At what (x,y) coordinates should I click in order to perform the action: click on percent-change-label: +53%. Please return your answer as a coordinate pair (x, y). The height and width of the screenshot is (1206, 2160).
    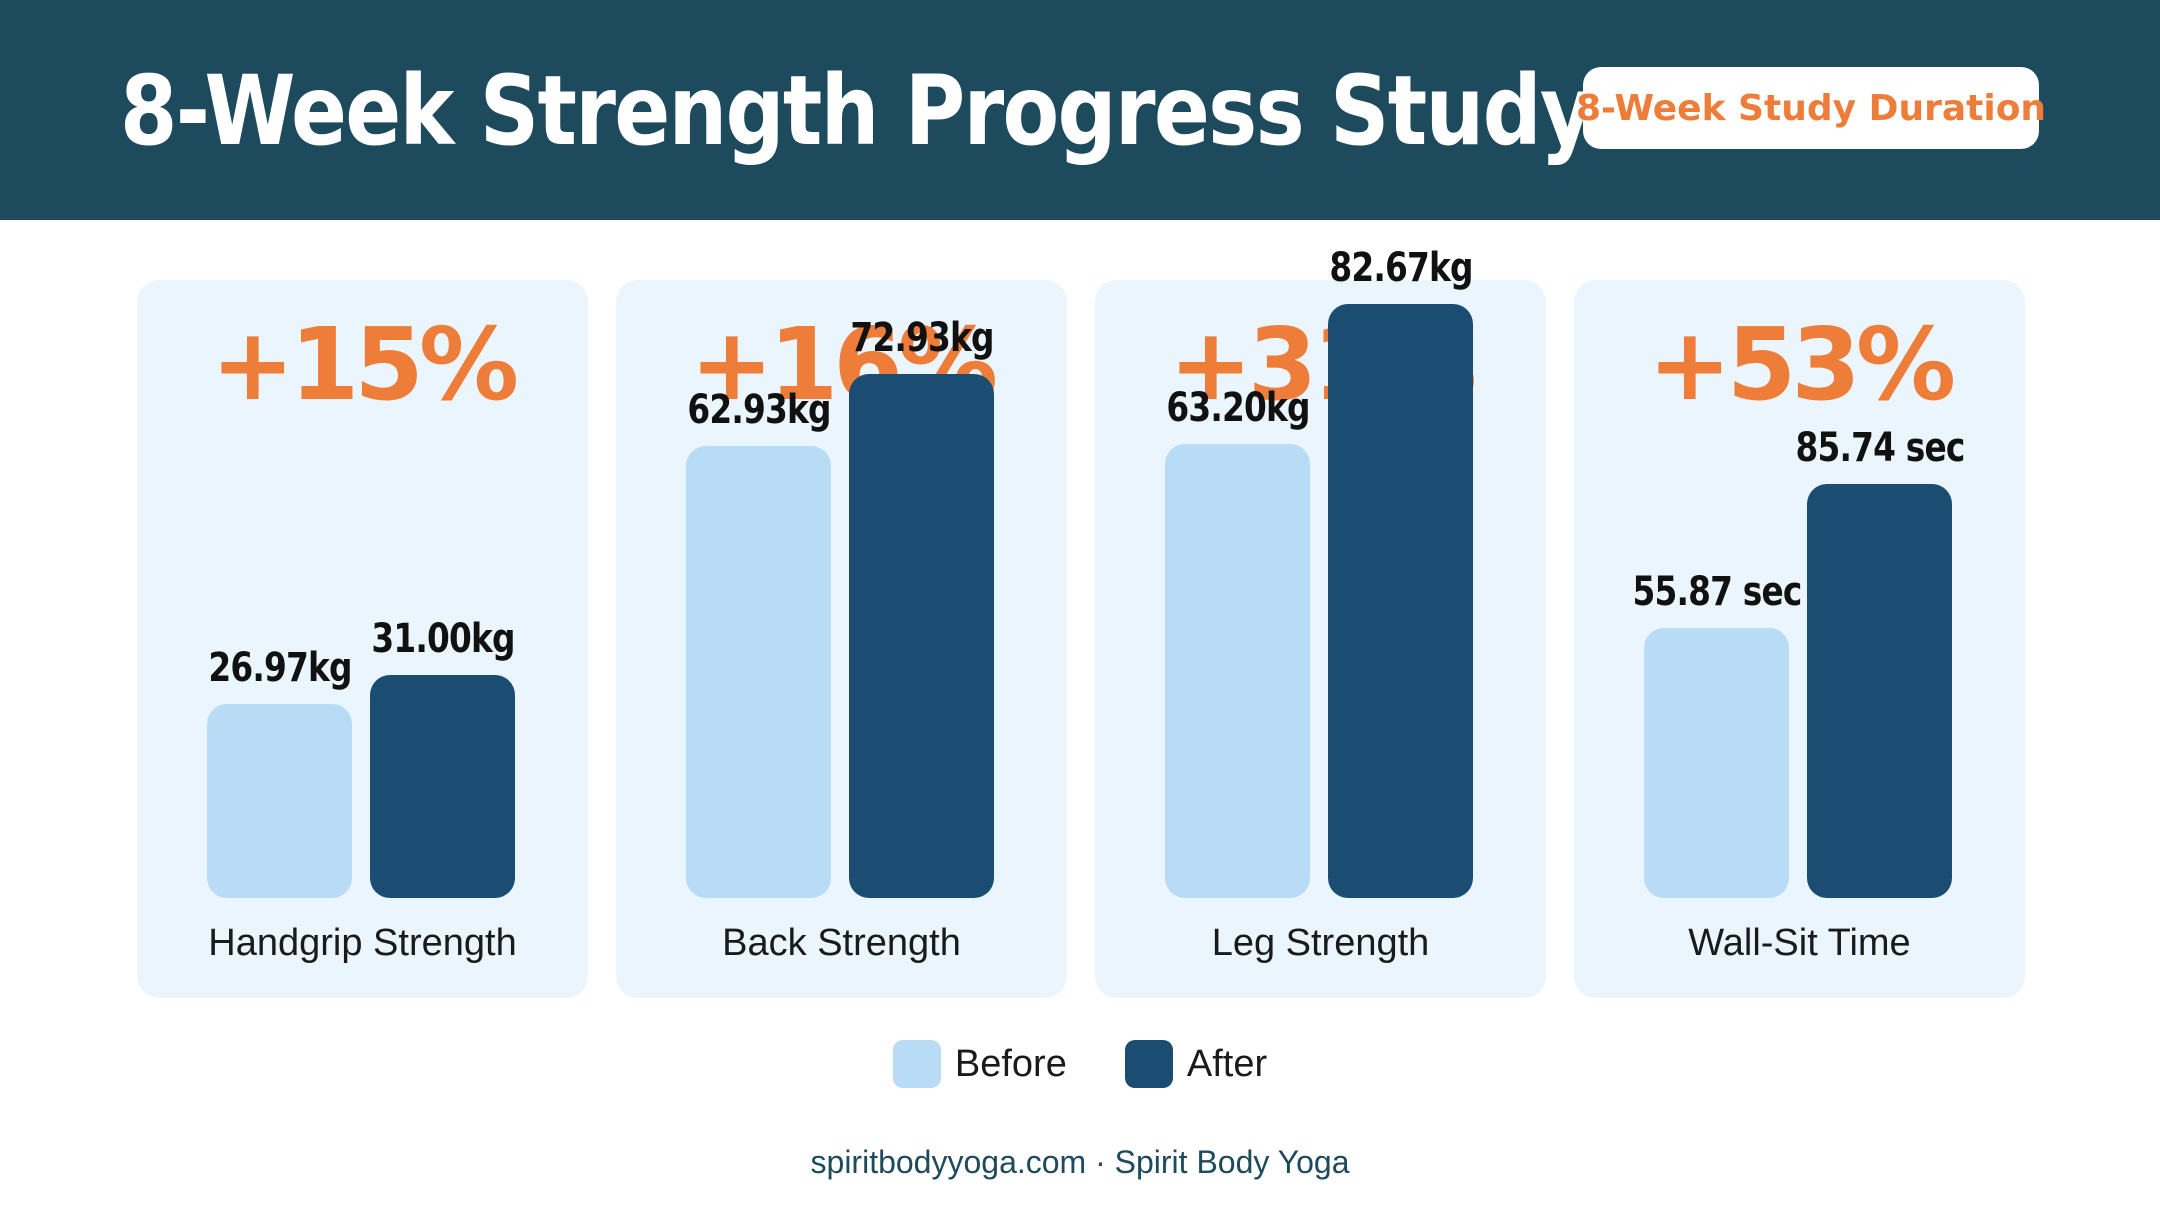
    Looking at the image, I should click on (1801, 364).